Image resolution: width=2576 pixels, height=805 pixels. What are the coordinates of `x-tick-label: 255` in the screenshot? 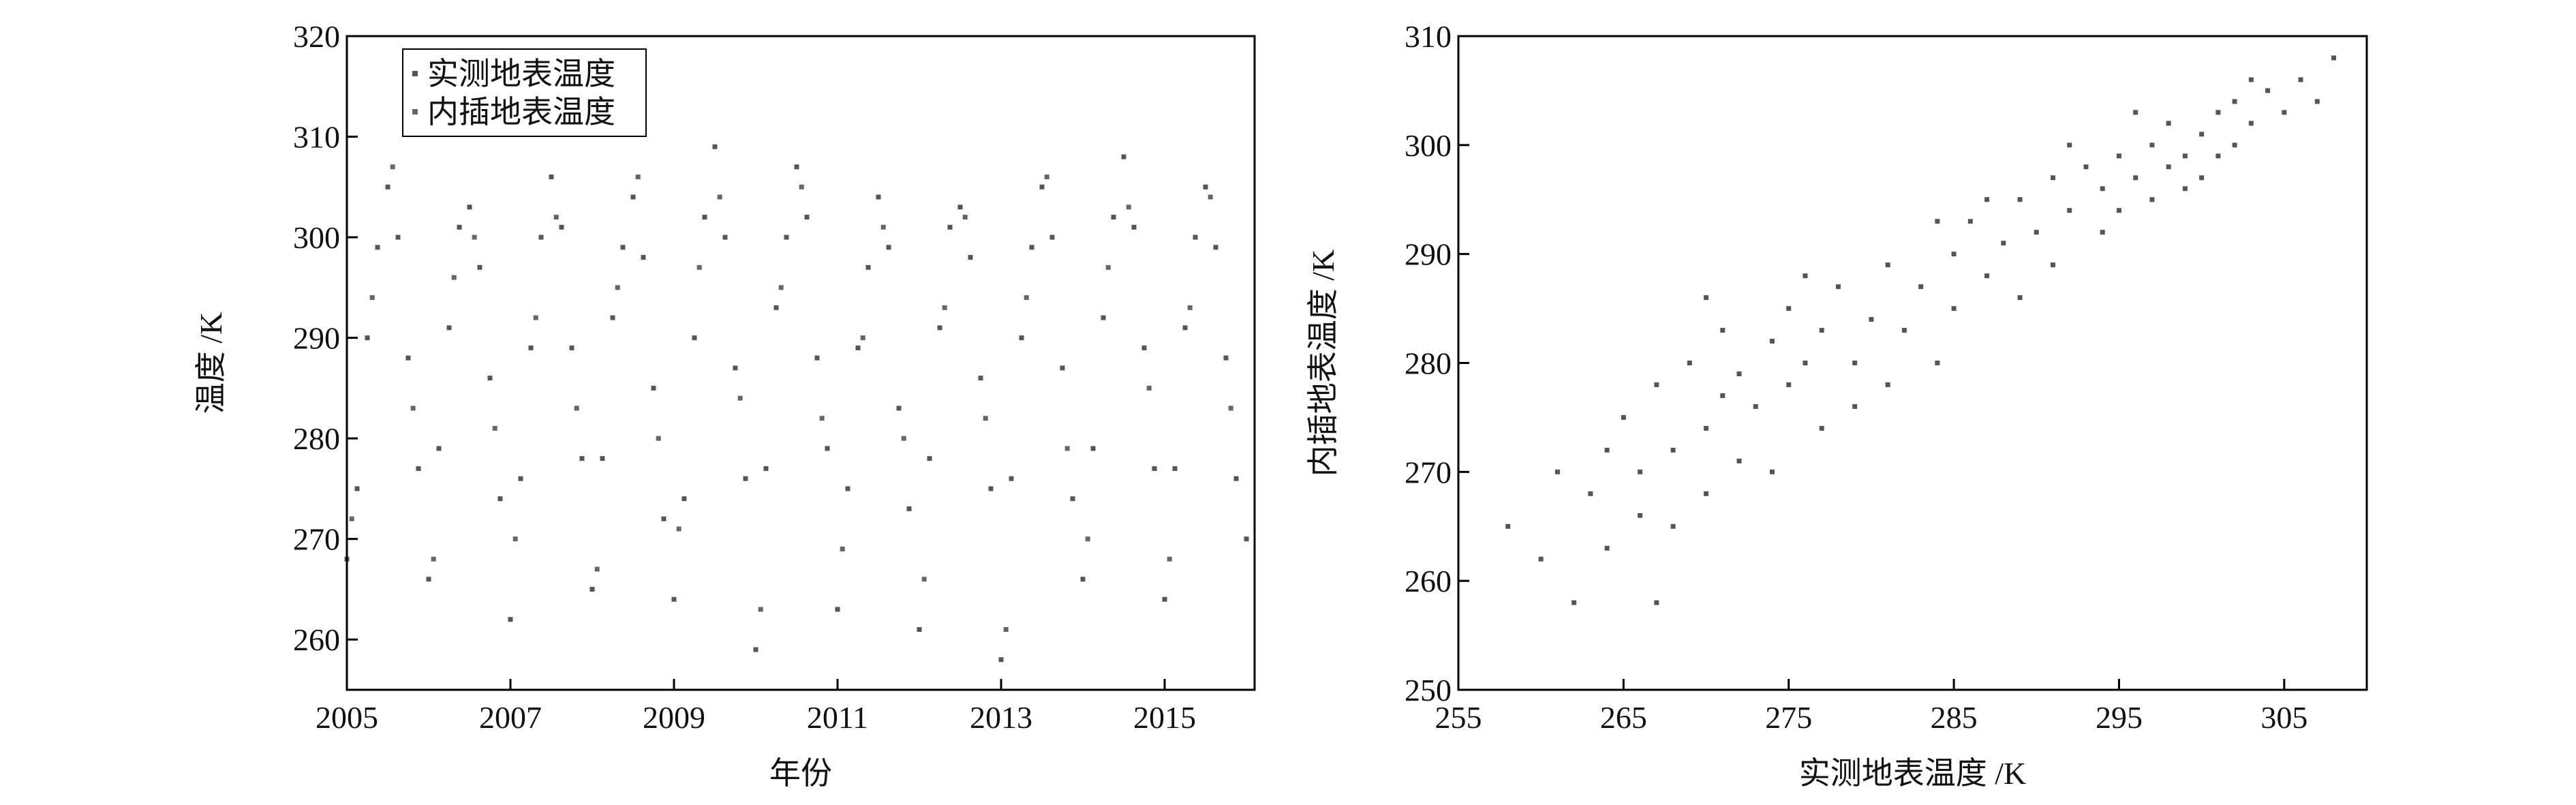 It's located at (1458, 717).